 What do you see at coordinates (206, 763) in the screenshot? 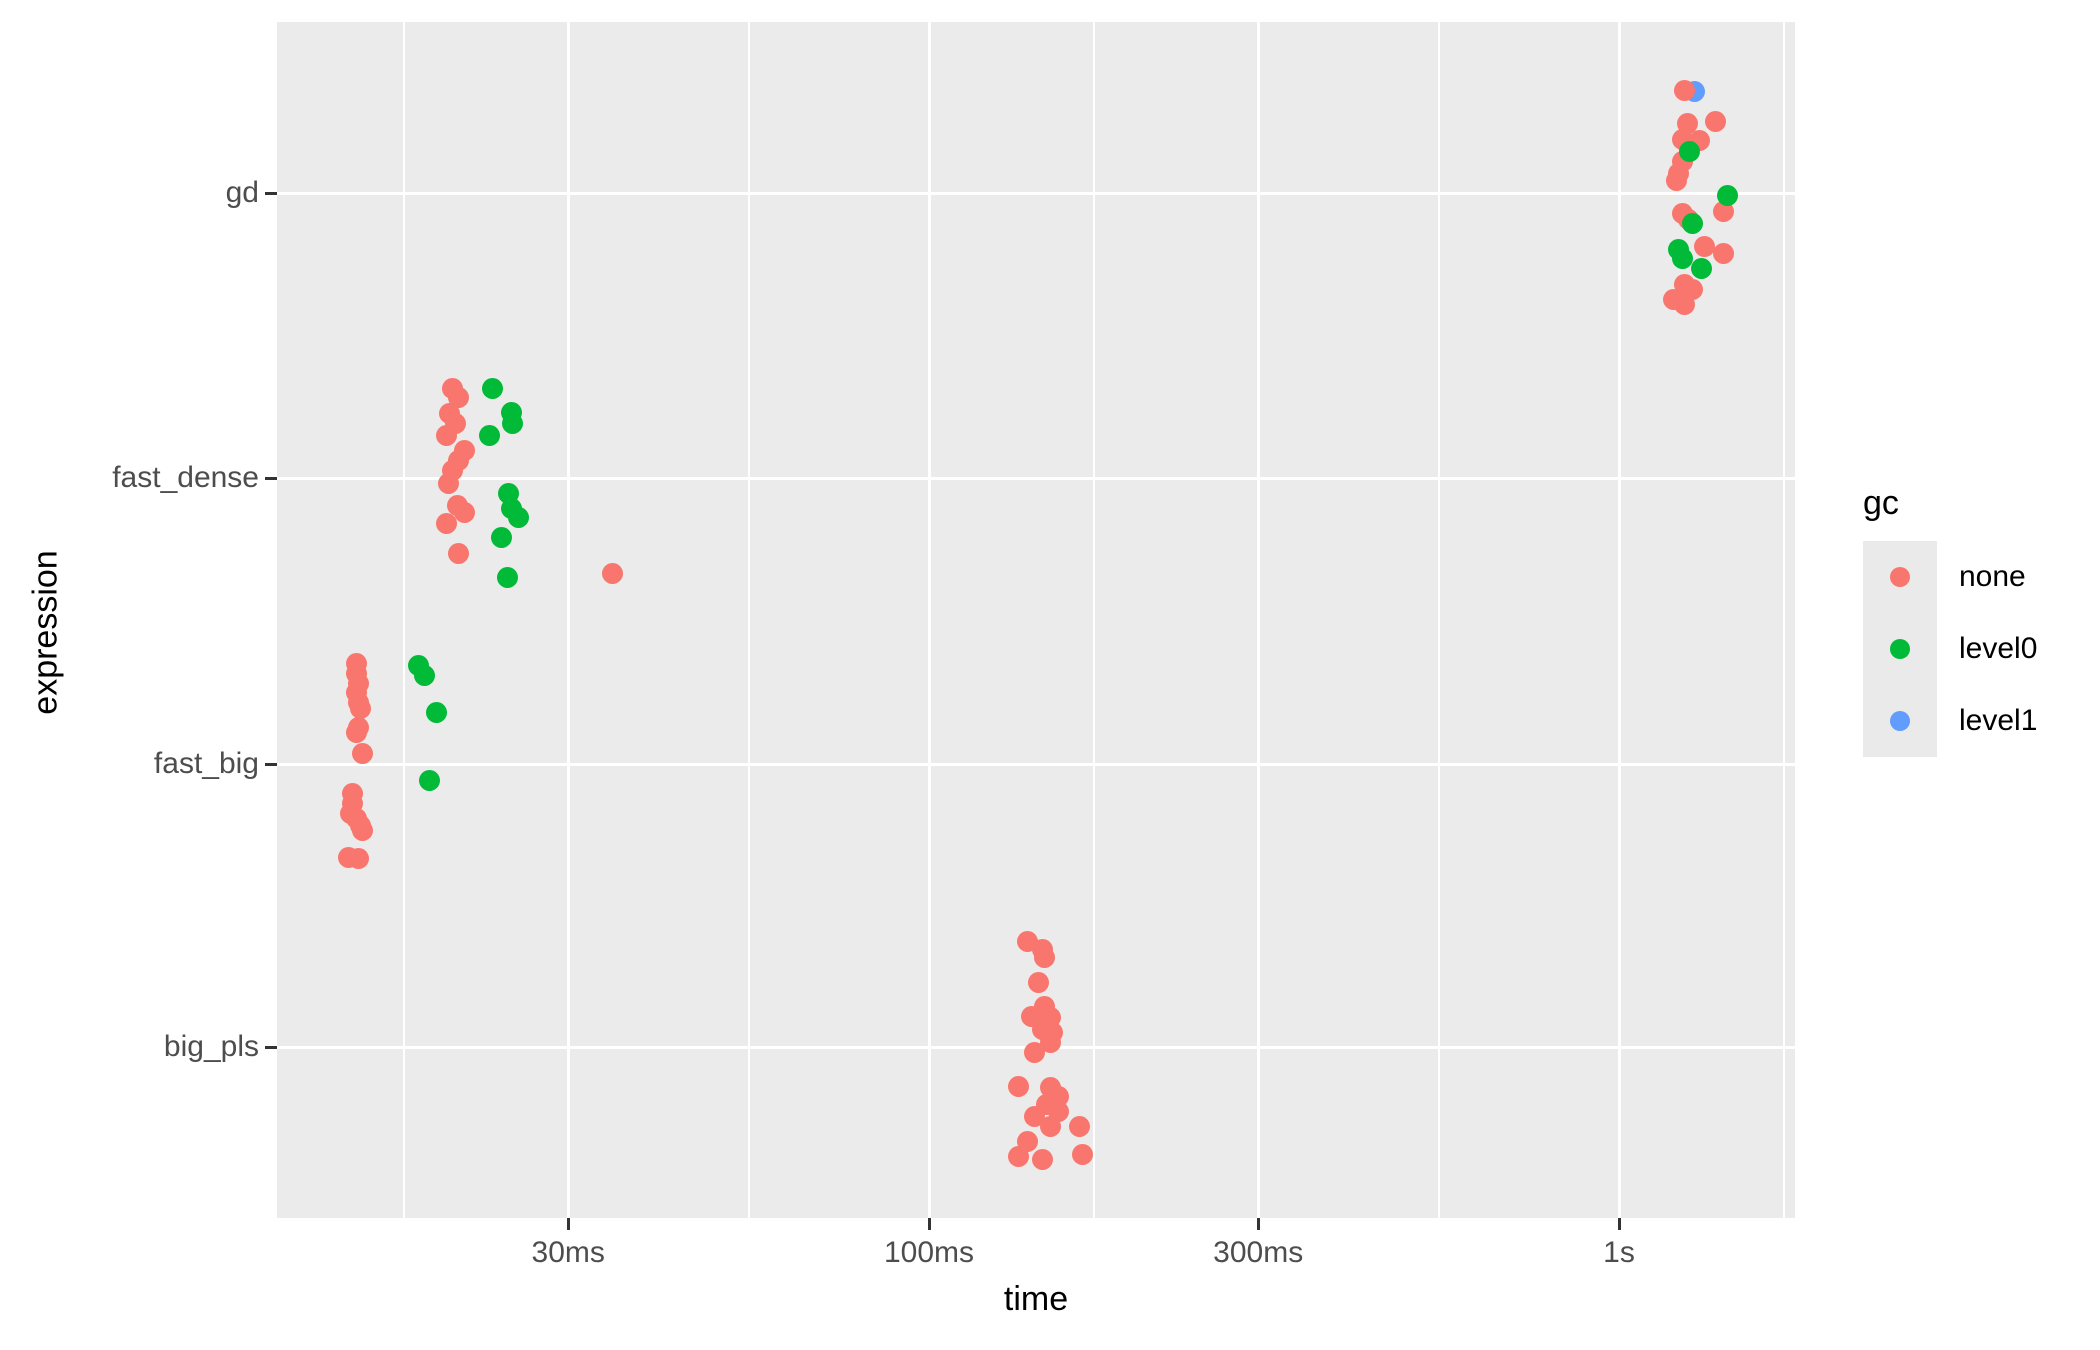
I see `y-tick-label-fast_big: fast_big` at bounding box center [206, 763].